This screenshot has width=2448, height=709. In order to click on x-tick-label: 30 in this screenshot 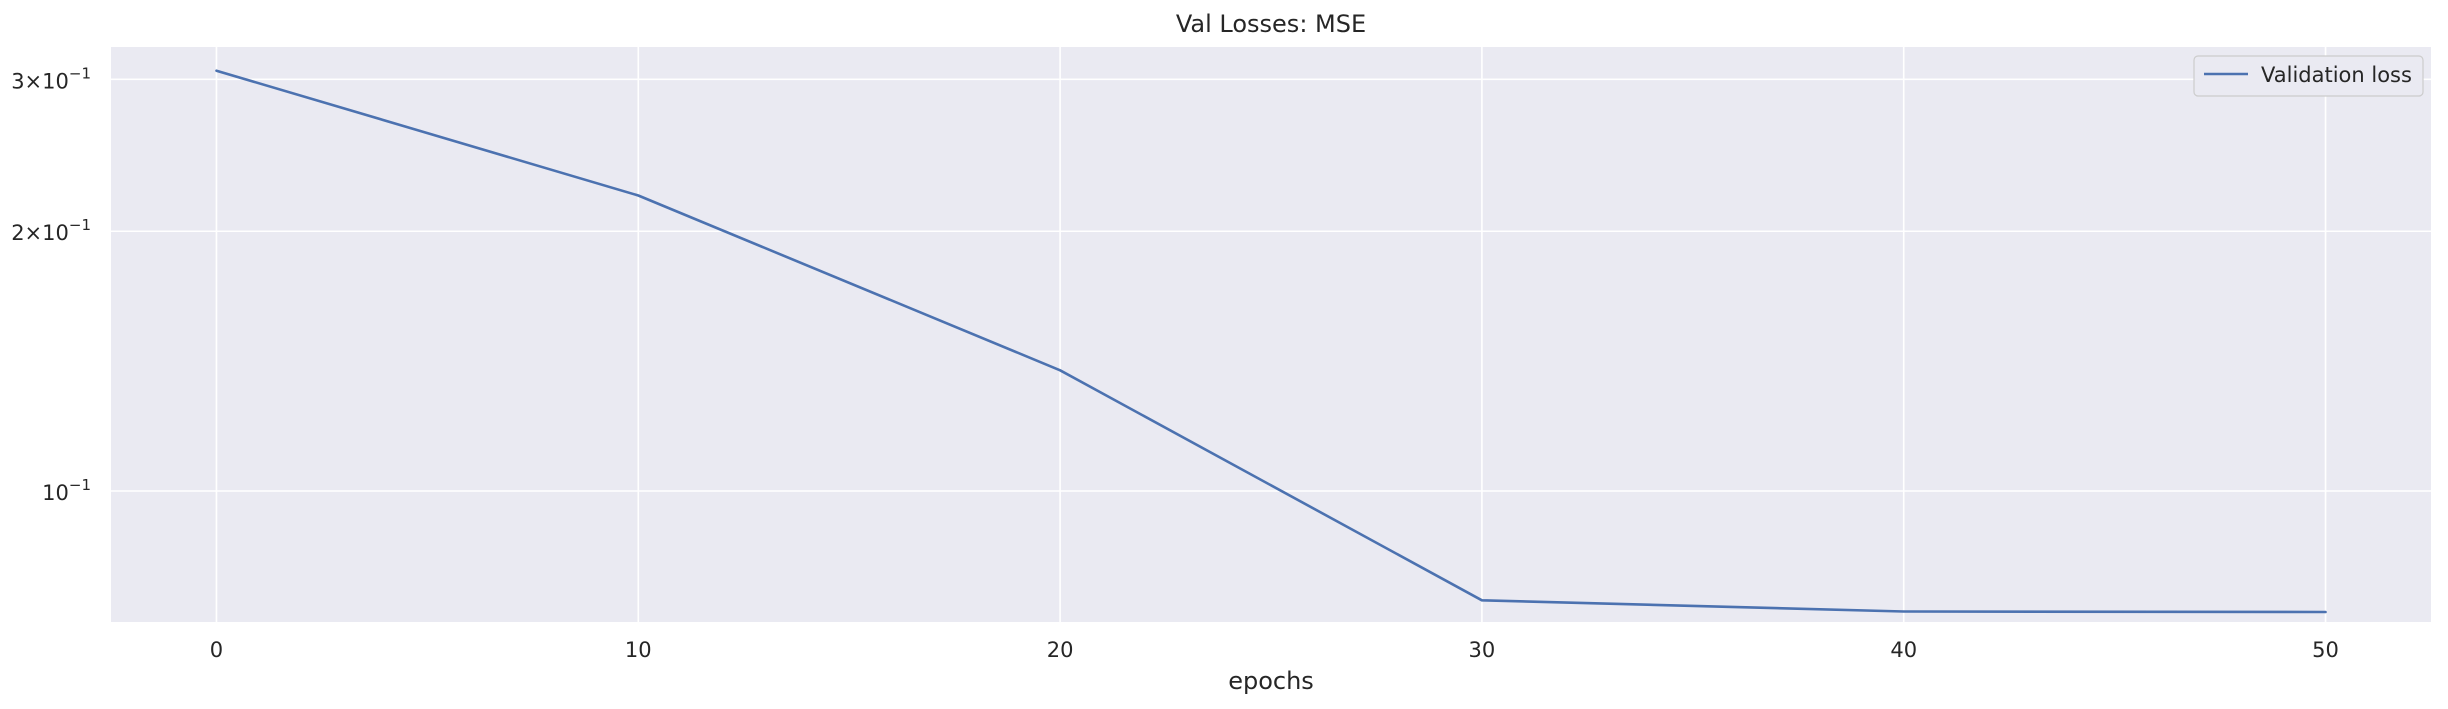, I will do `click(1482, 650)`.